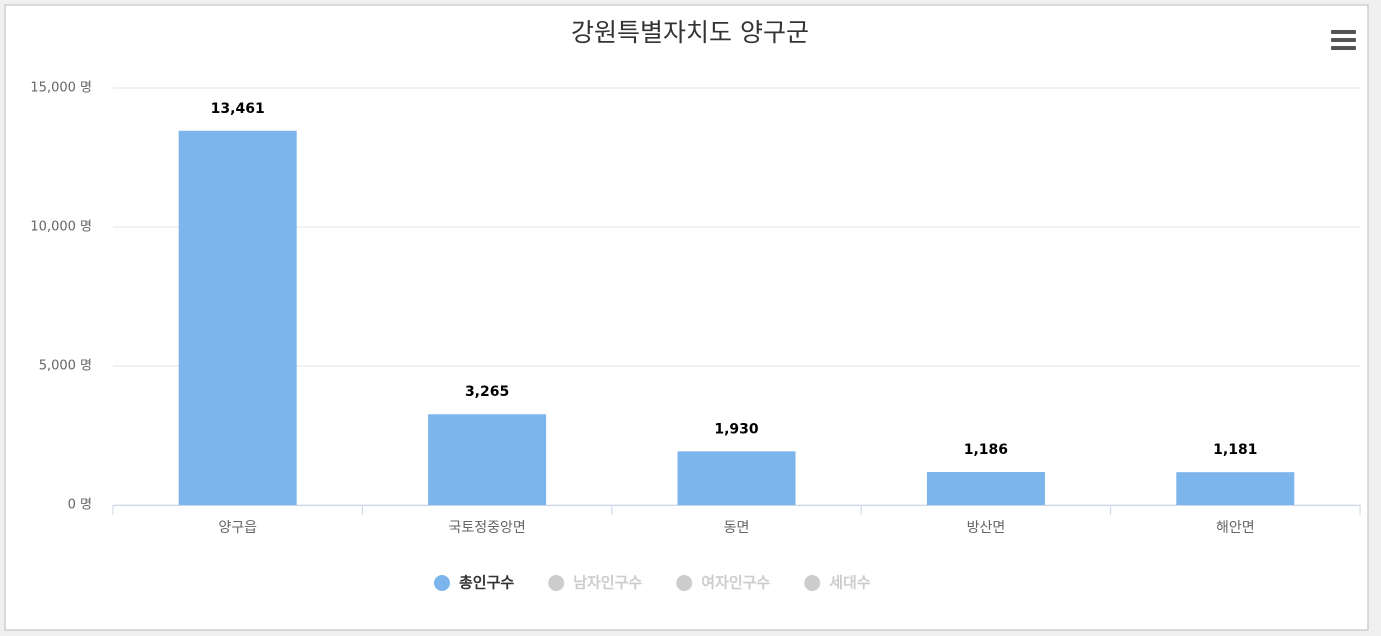 The image size is (1381, 636). Describe the element at coordinates (607, 583) in the screenshot. I see `legend-item: 남자인구수` at that location.